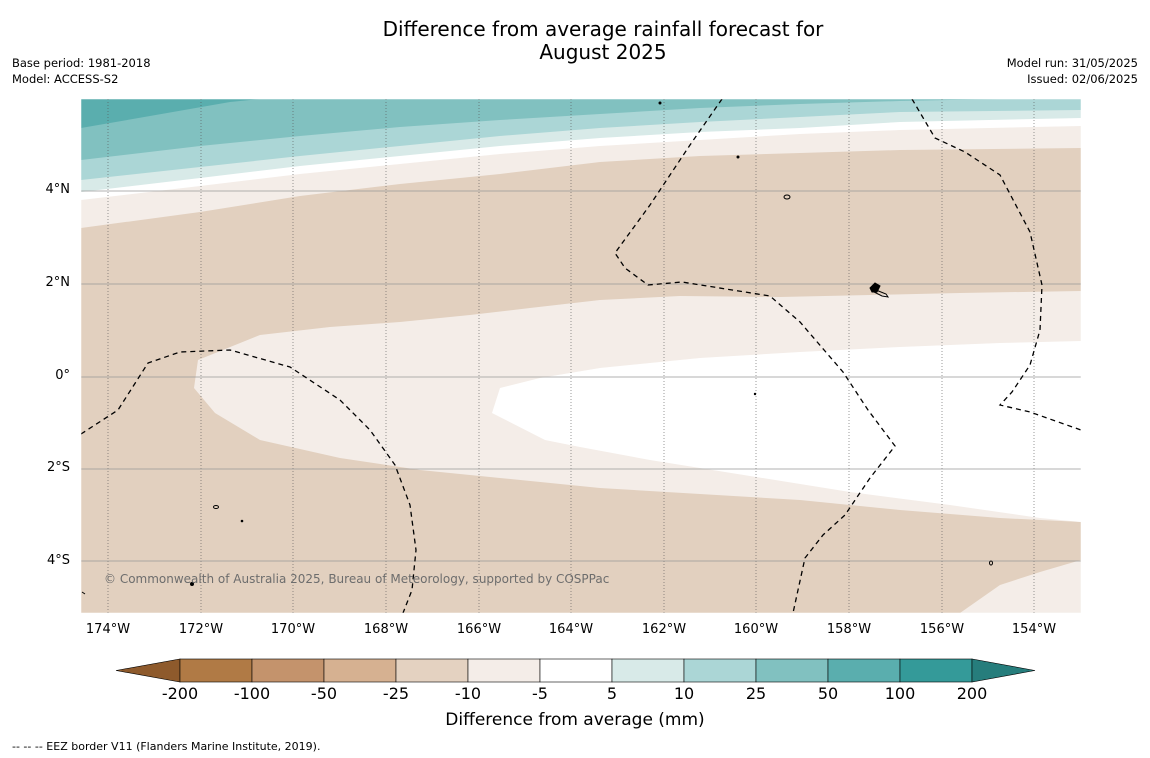 This screenshot has height=758, width=1150. I want to click on colorbar, so click(575, 670).